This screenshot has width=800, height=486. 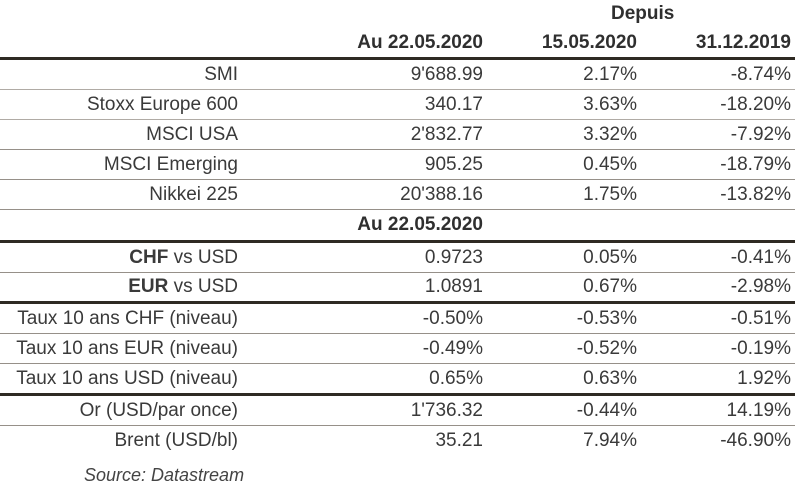 I want to click on row-label: EUR vs USD, so click(x=183, y=286).